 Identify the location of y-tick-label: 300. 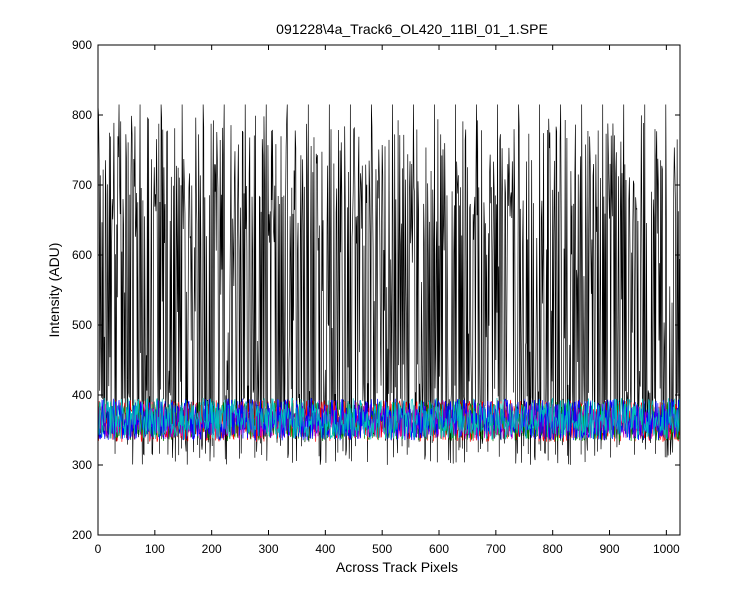
(82, 465).